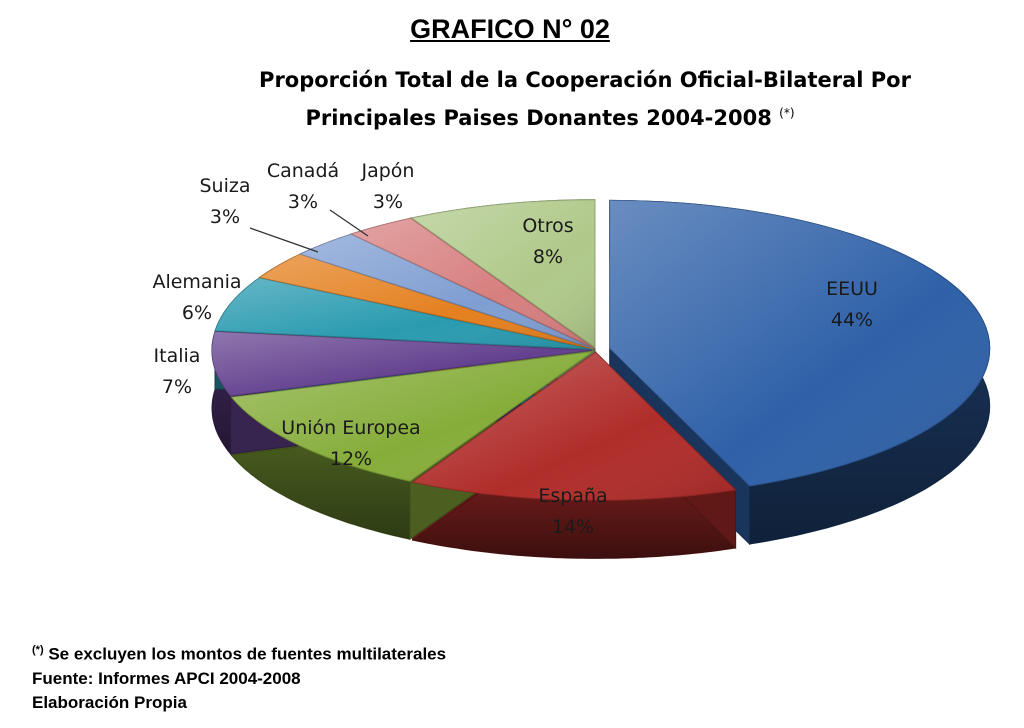 Image resolution: width=1024 pixels, height=728 pixels. What do you see at coordinates (573, 527) in the screenshot?
I see `slice-label-value-1: 14%` at bounding box center [573, 527].